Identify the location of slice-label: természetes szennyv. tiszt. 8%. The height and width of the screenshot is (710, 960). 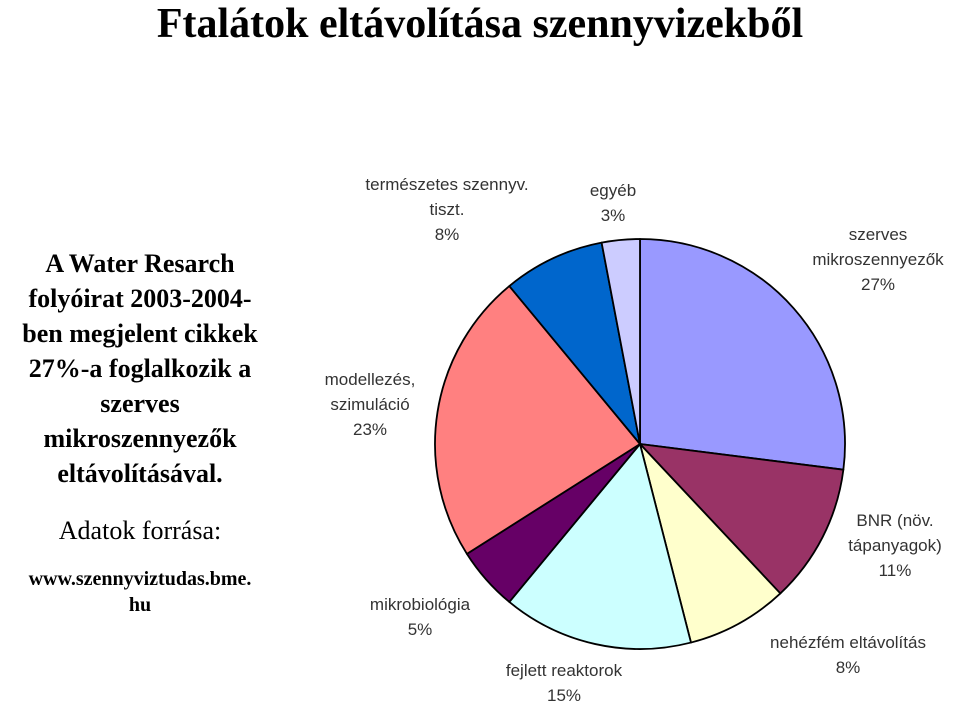
(446, 209).